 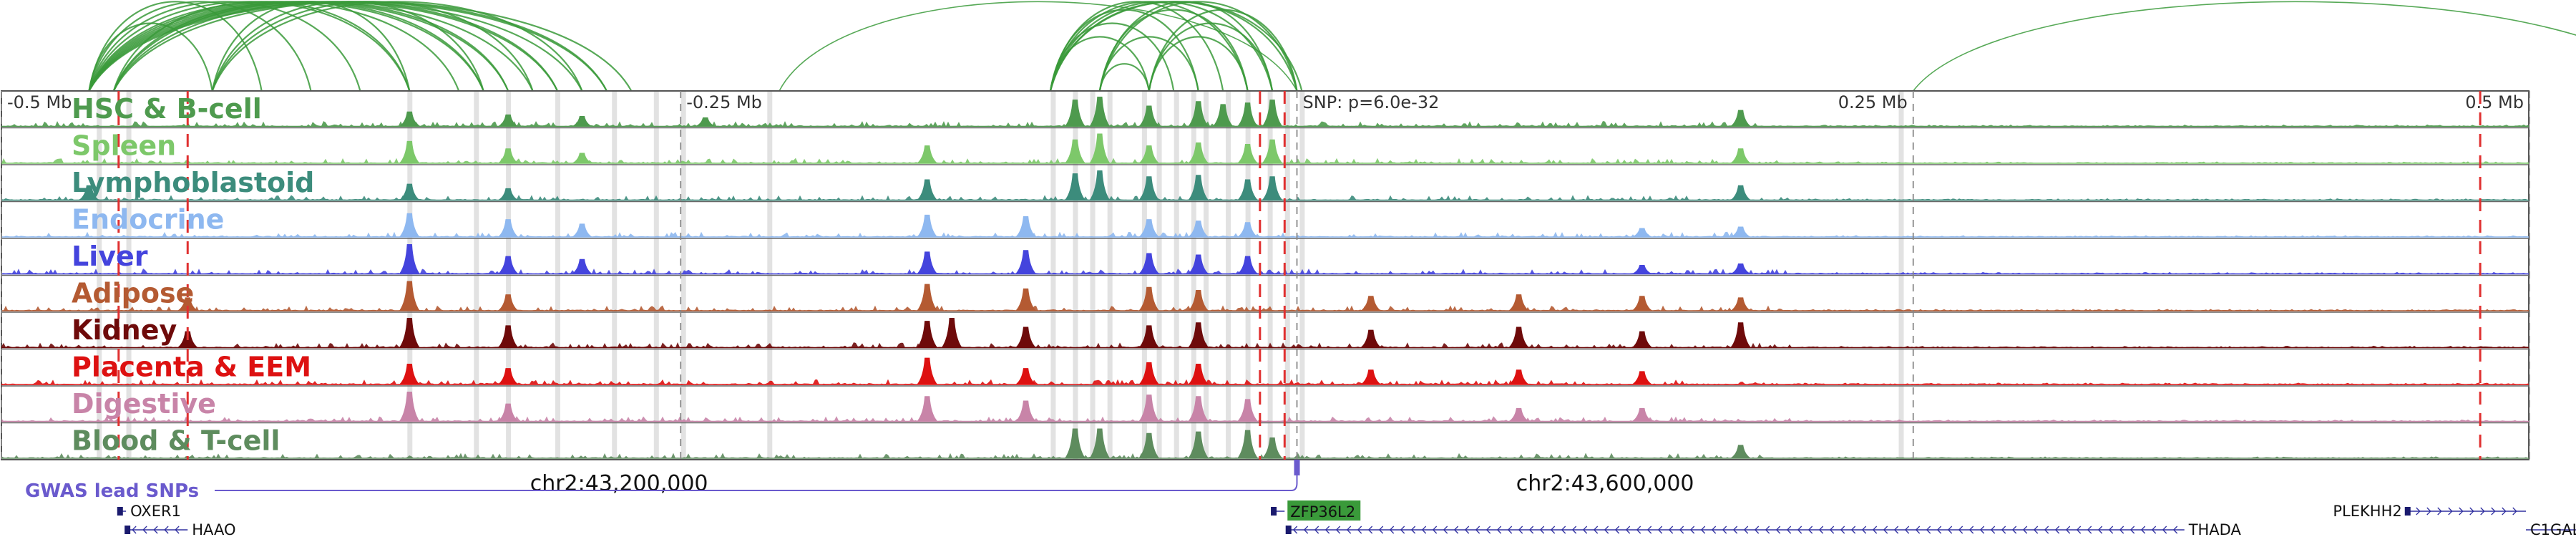 I want to click on track-label: HSC & B-cell, so click(x=167, y=109).